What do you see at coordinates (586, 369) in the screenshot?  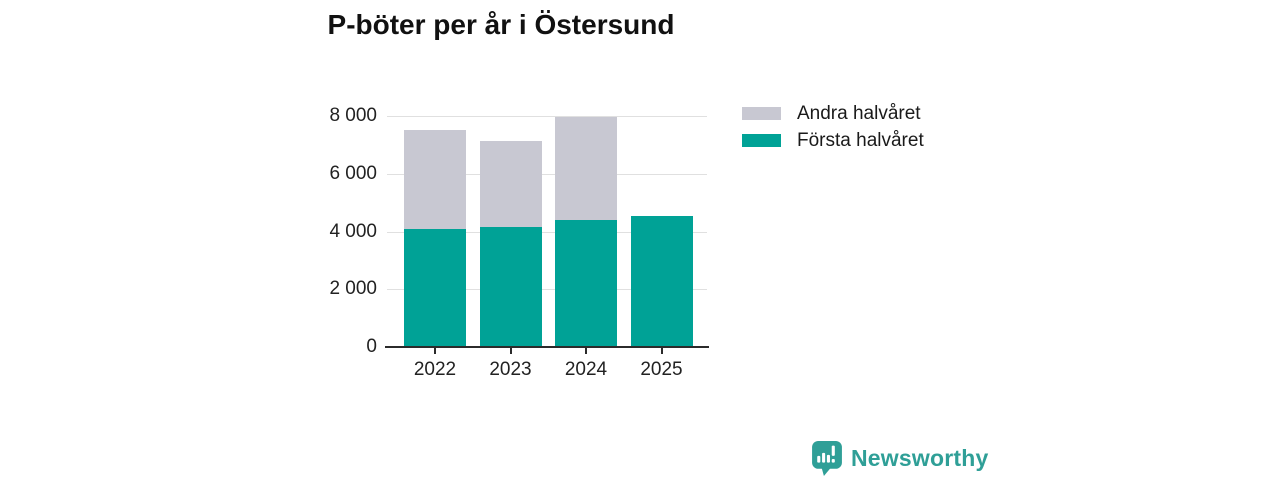 I see `x-axis-tick-label: 2024` at bounding box center [586, 369].